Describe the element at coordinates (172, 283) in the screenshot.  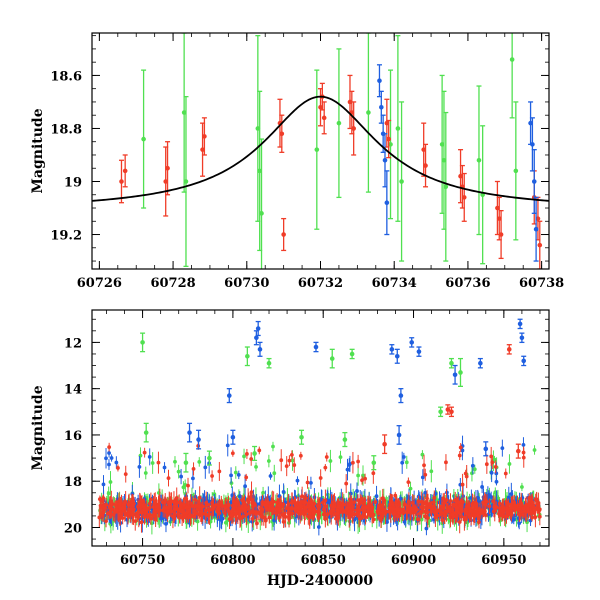
I see `x-tick-label: 60728` at that location.